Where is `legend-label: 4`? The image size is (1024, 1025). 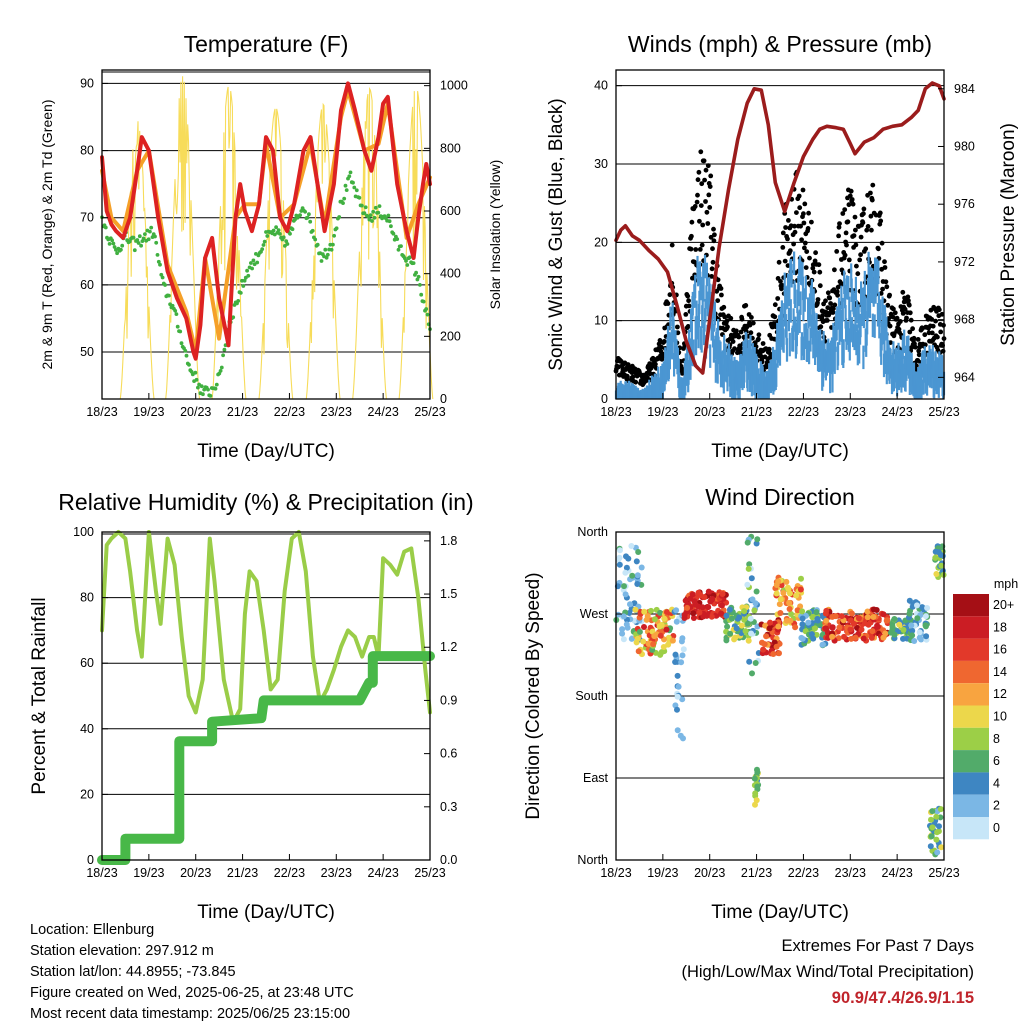
legend-label: 4 is located at coordinates (996, 783).